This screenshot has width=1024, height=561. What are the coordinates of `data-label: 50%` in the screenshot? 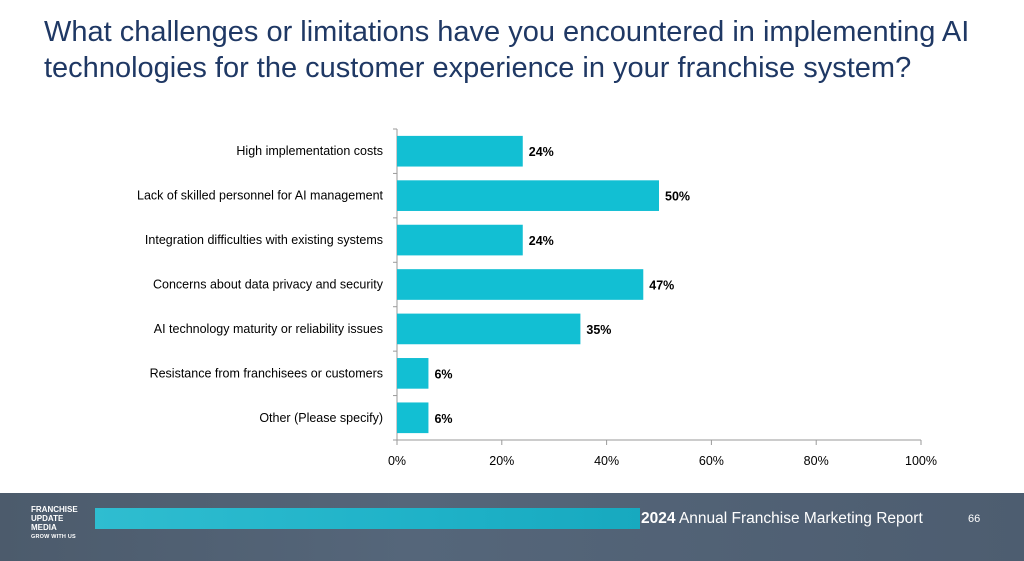 It's located at (677, 197).